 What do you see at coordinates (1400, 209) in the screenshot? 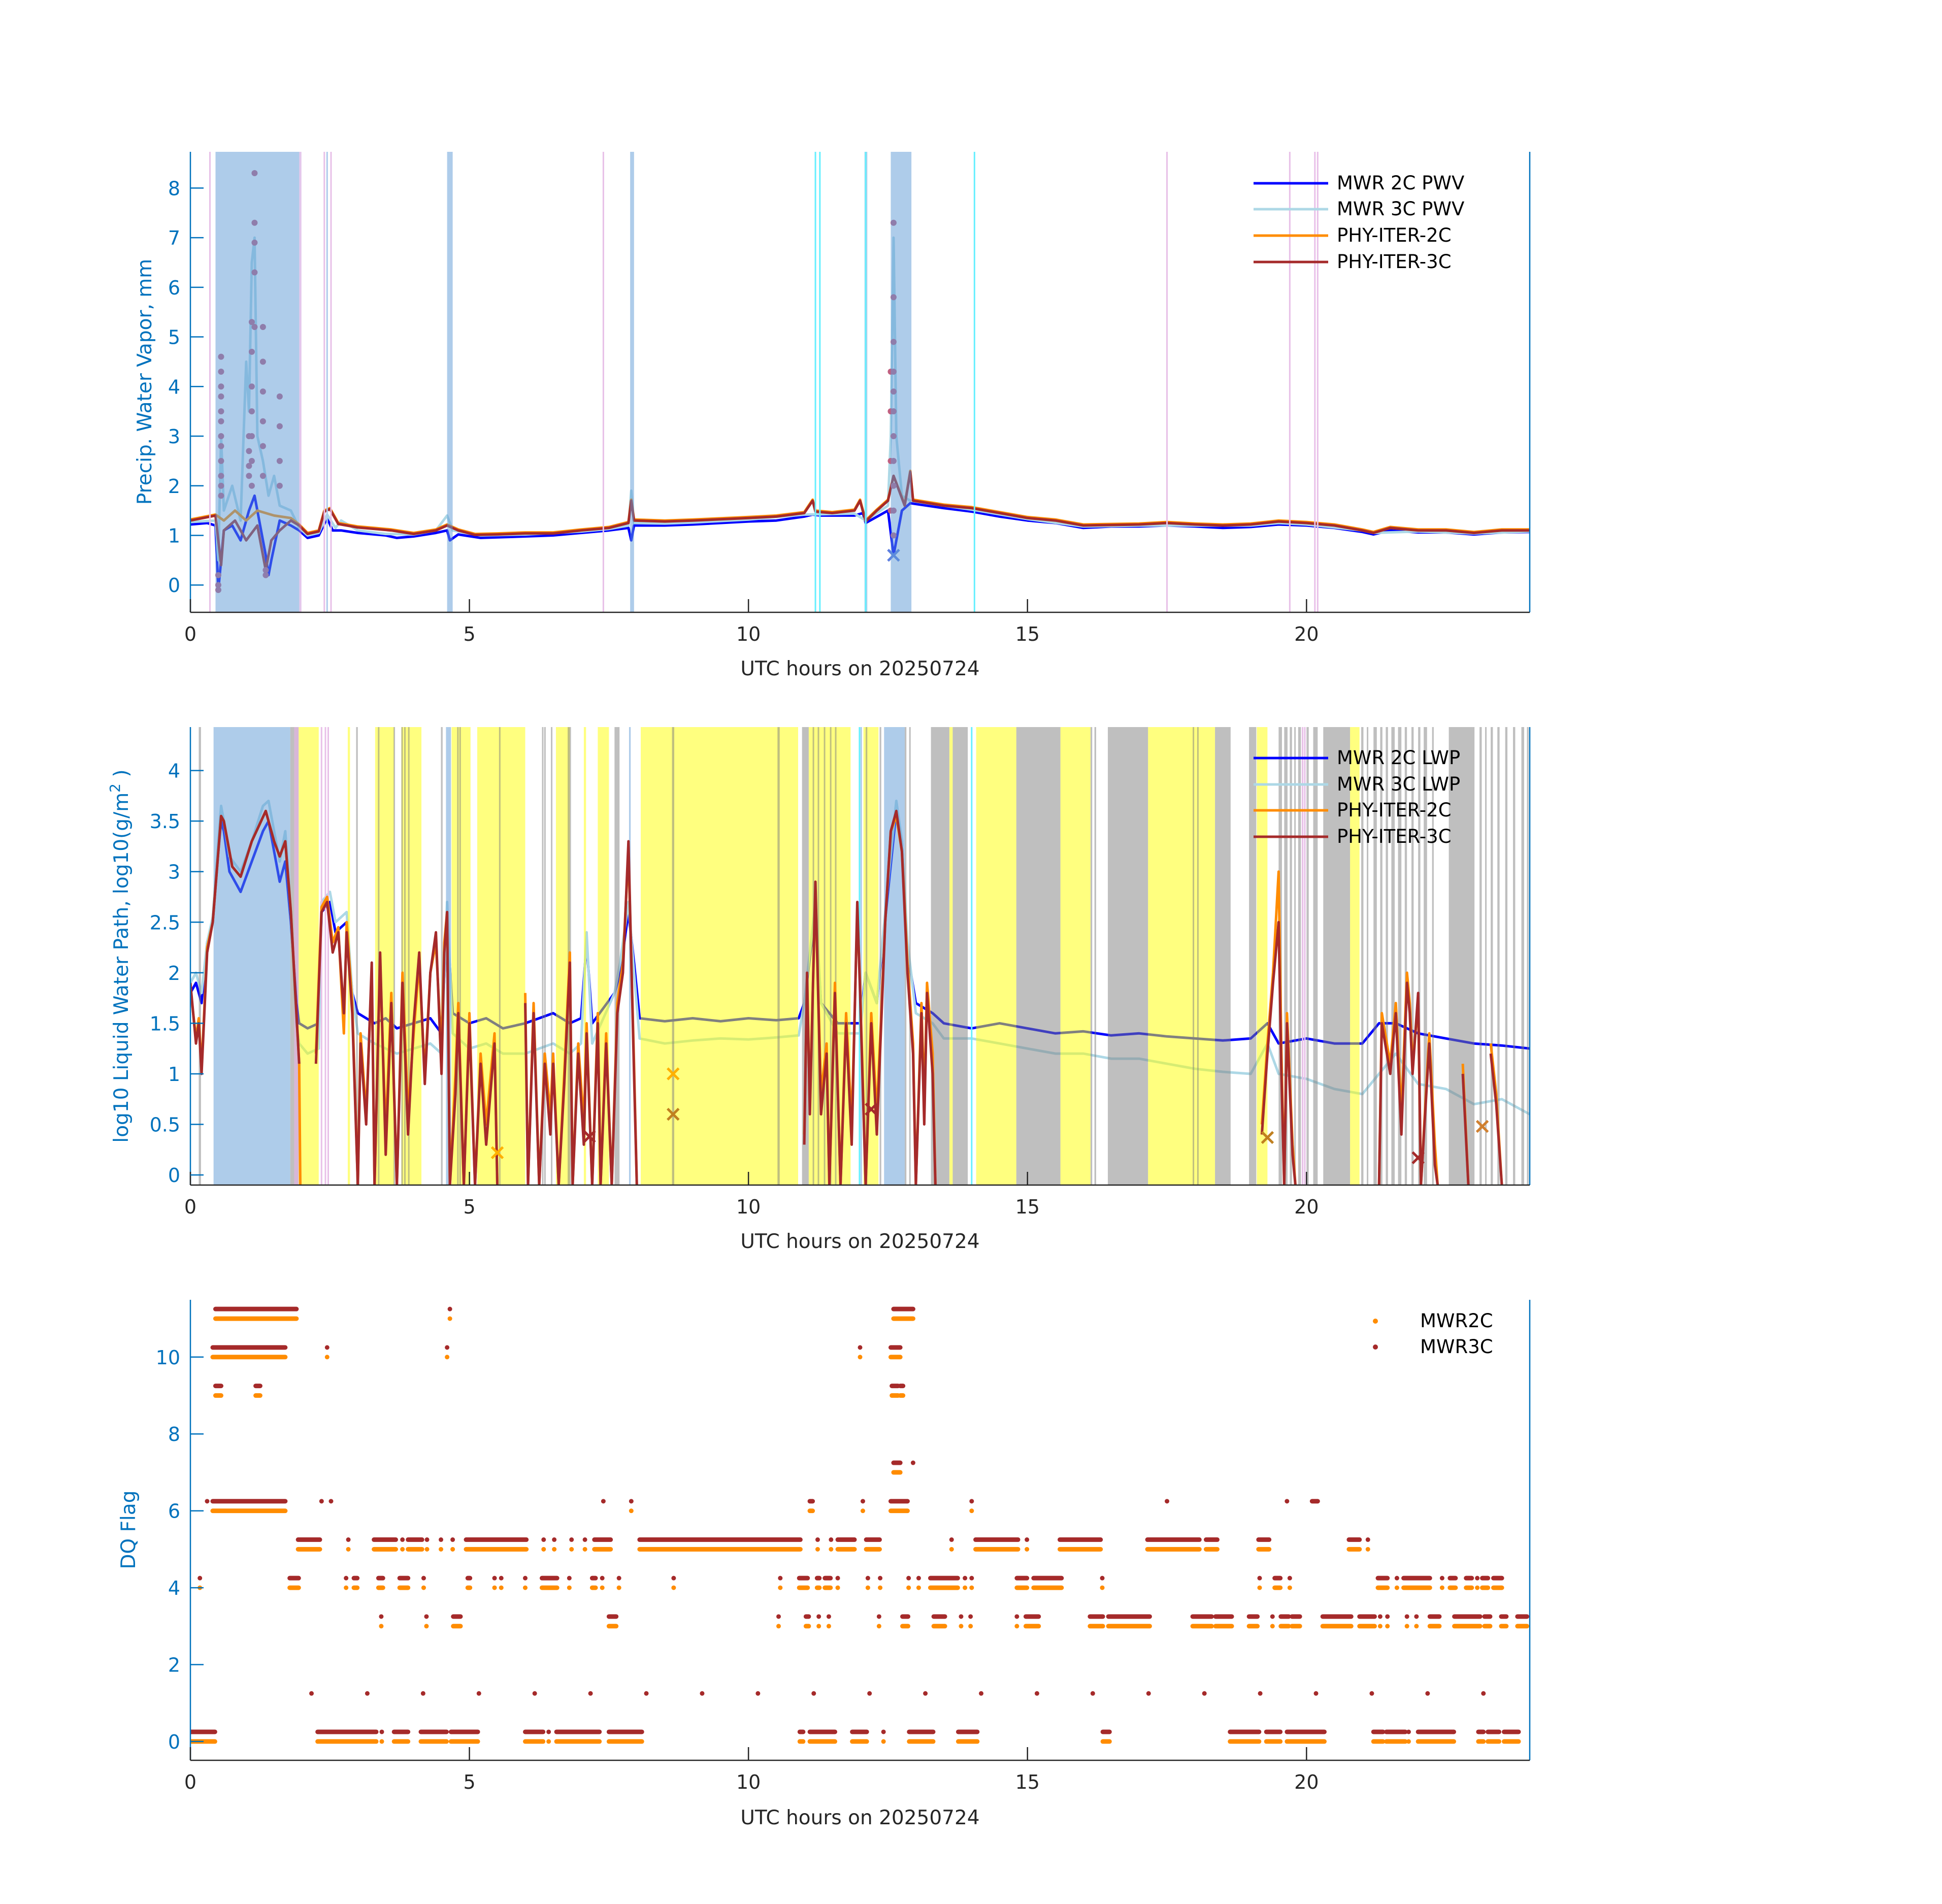
I see `legend-label: MWR 3C PWV` at bounding box center [1400, 209].